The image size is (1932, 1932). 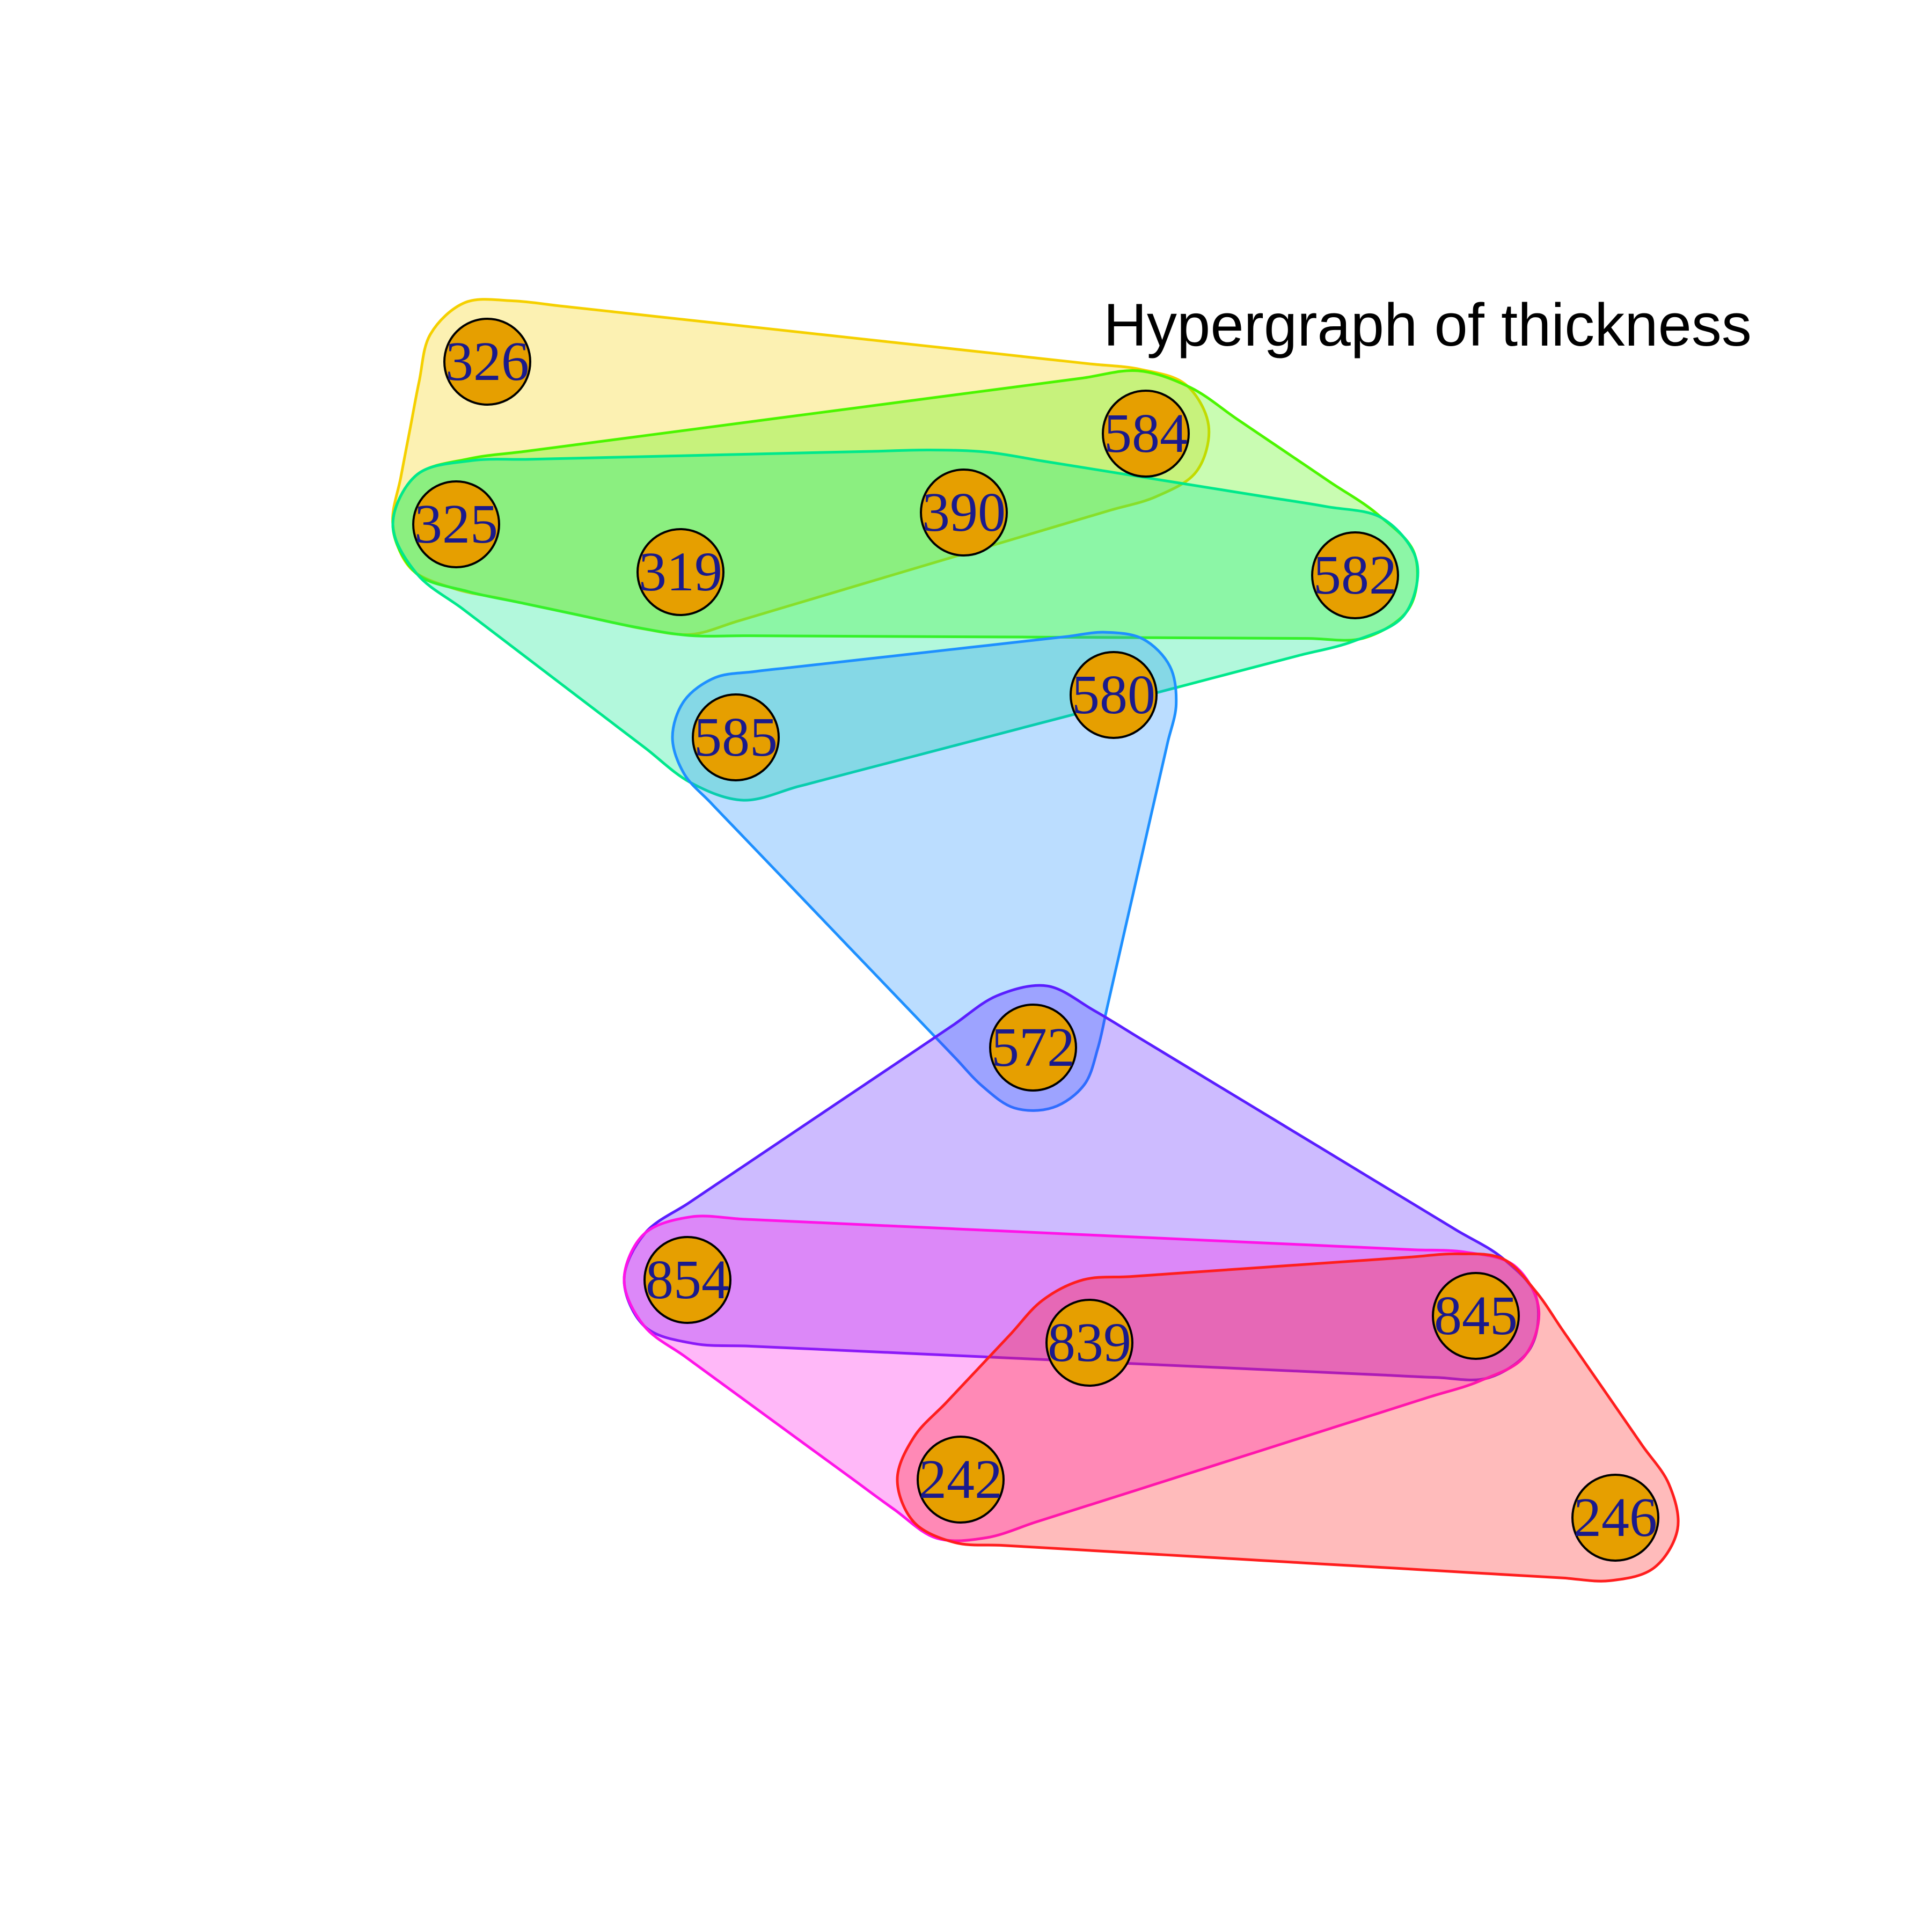 I want to click on node-585: 585, so click(x=736, y=737).